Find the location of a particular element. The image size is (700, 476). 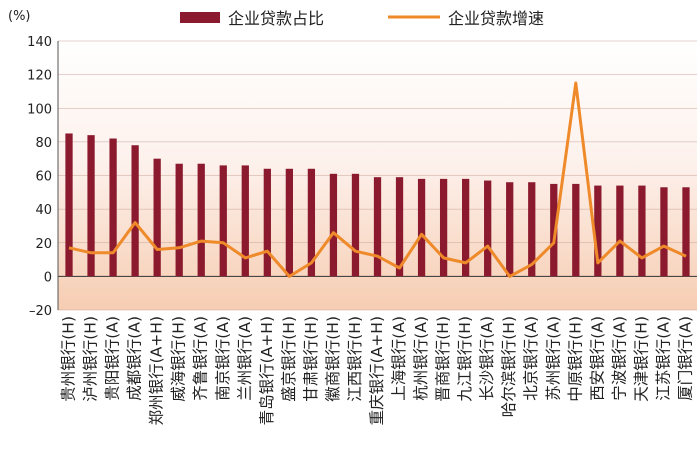

x-tick-label: 九江银行(H) is located at coordinates (465, 359).